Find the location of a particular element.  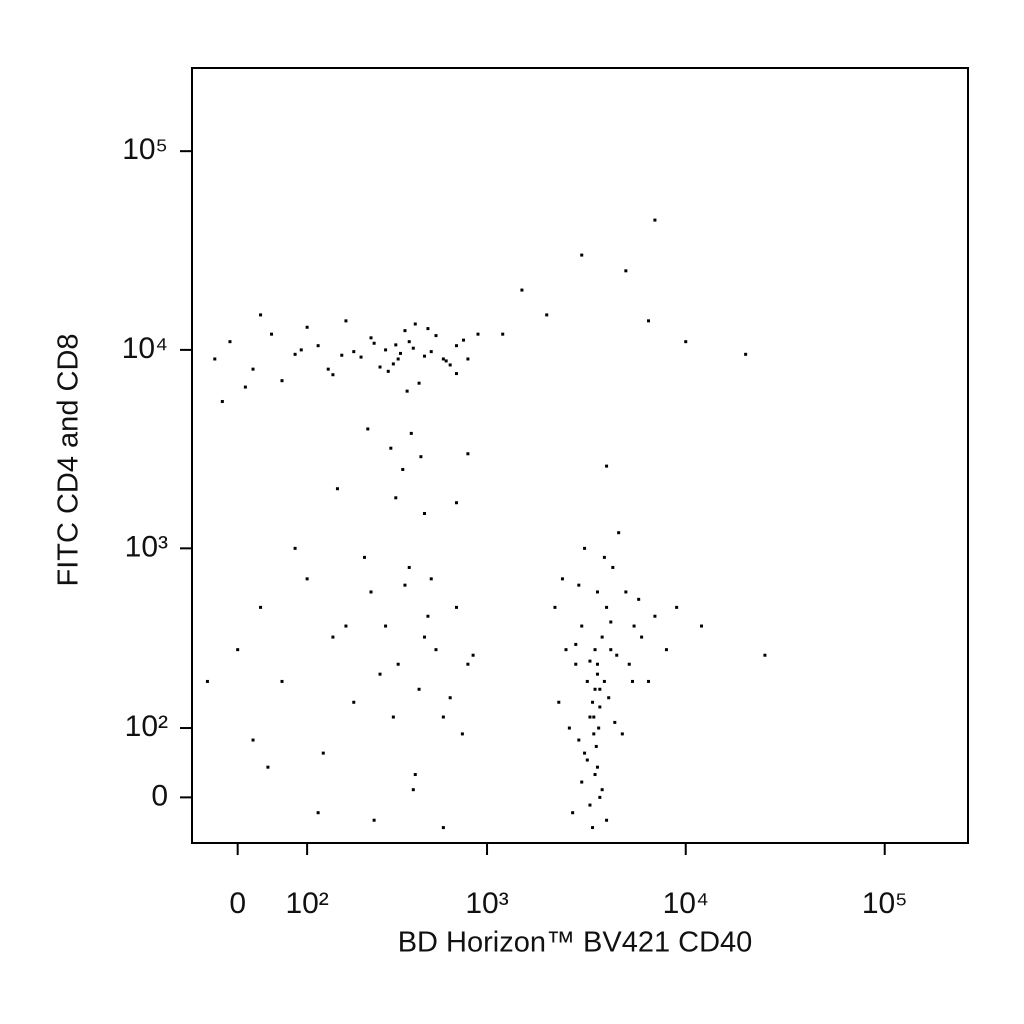

x-tick-label: 10² is located at coordinates (306, 903).